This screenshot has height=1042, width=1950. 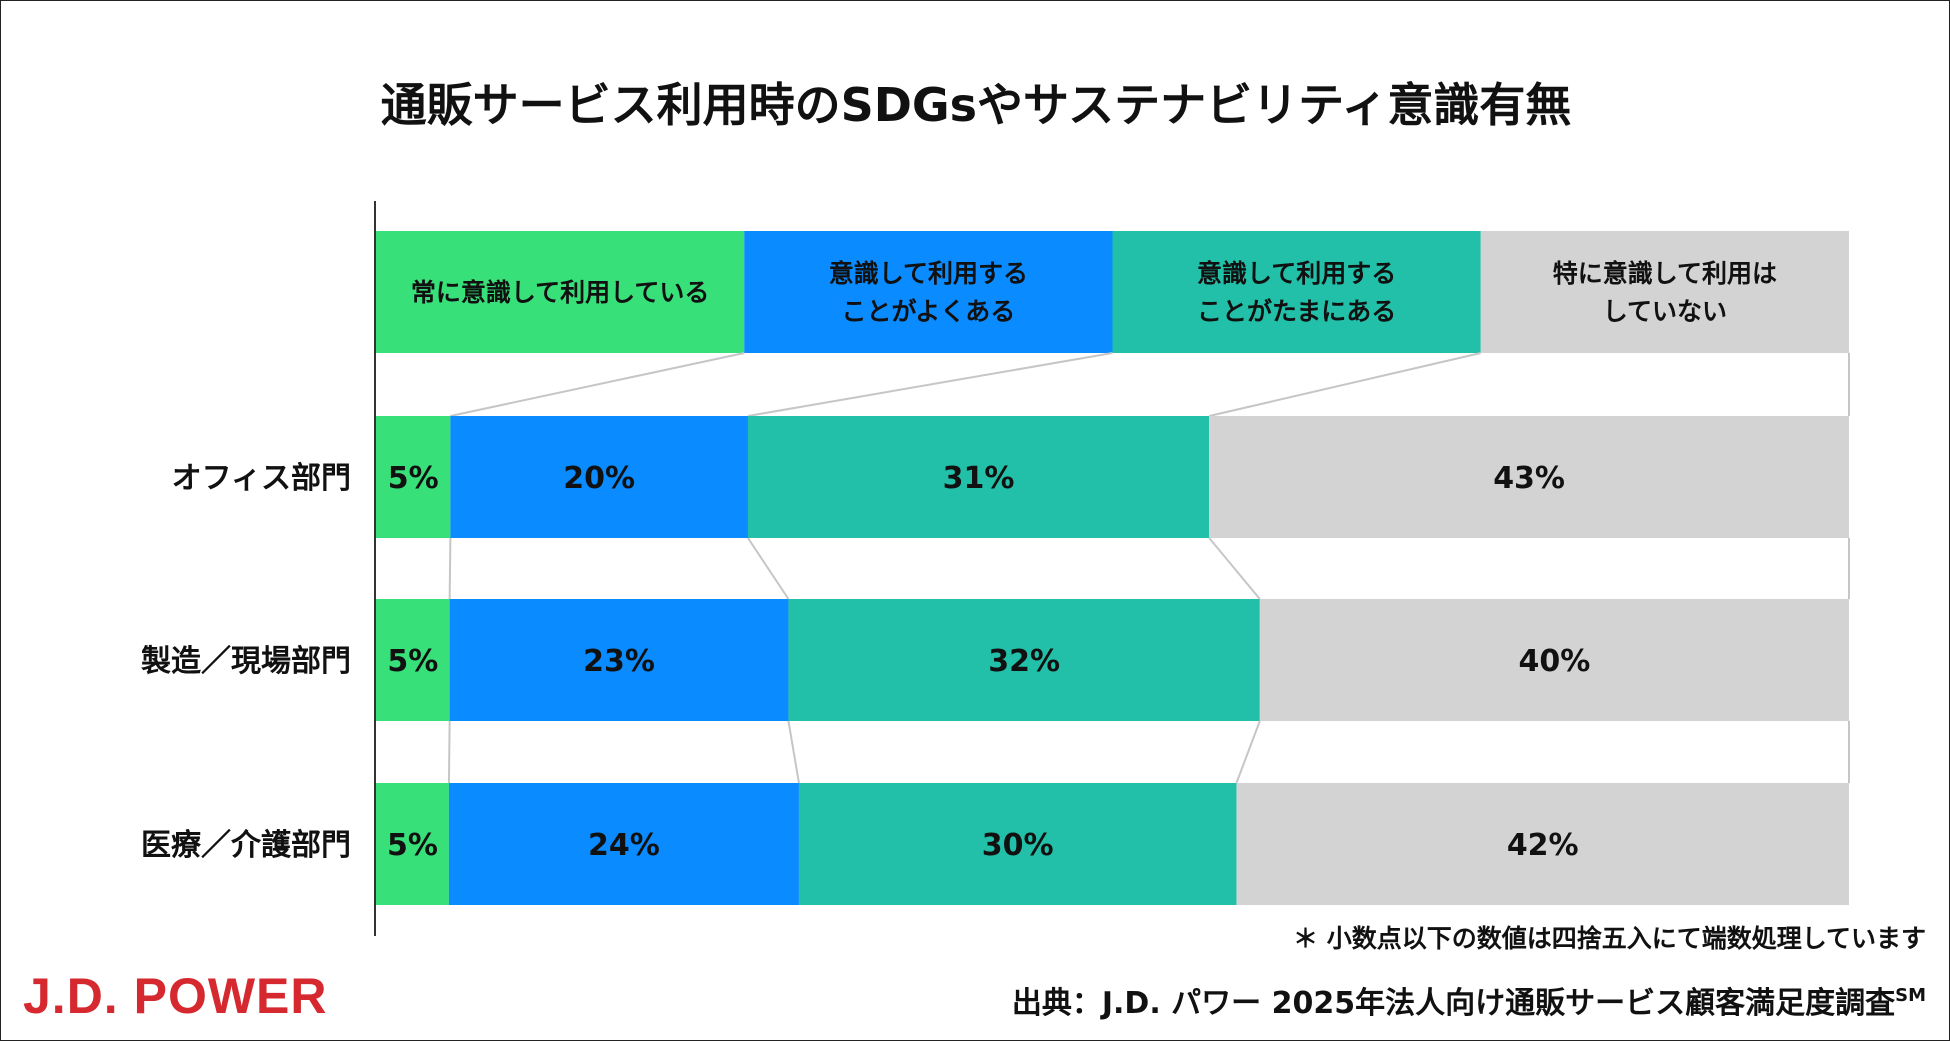 I want to click on legend-label-line: ことがよくある, so click(x=928, y=311).